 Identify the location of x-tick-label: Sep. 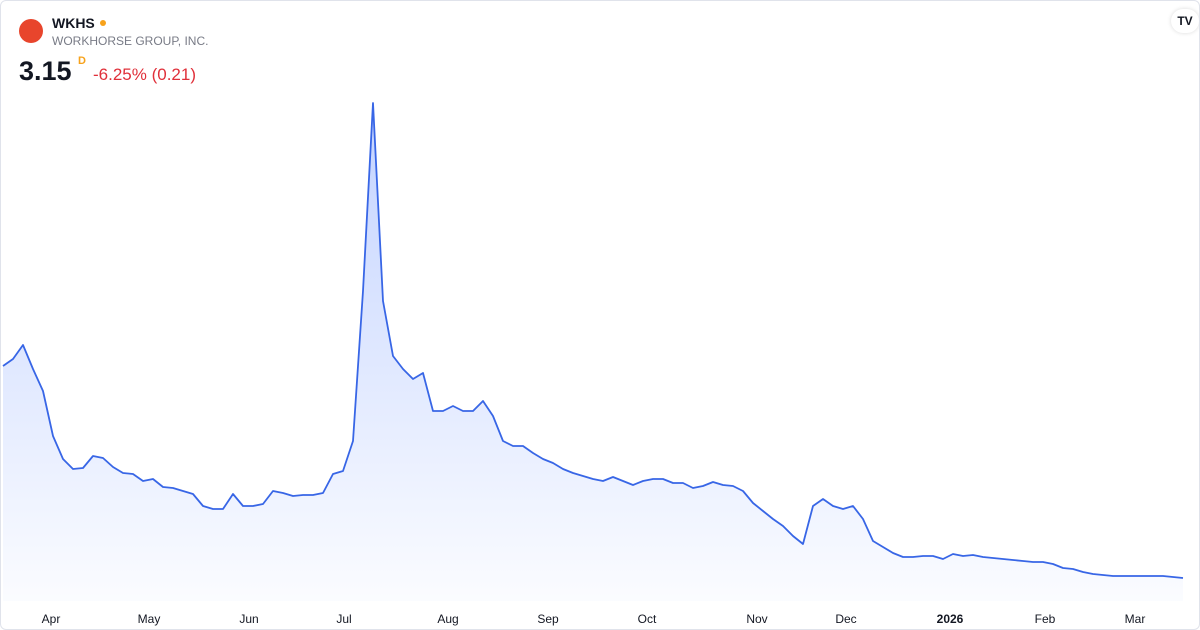
(548, 619).